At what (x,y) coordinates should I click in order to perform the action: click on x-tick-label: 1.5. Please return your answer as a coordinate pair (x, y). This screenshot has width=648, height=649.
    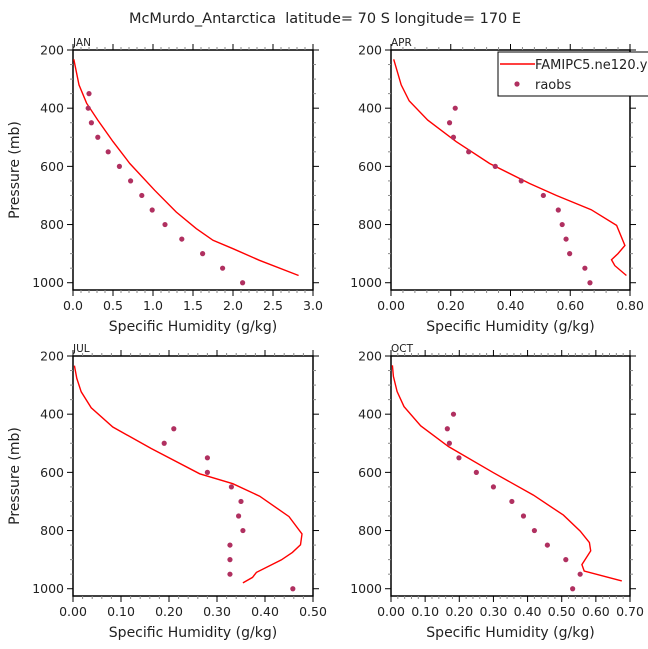
    Looking at the image, I should click on (193, 305).